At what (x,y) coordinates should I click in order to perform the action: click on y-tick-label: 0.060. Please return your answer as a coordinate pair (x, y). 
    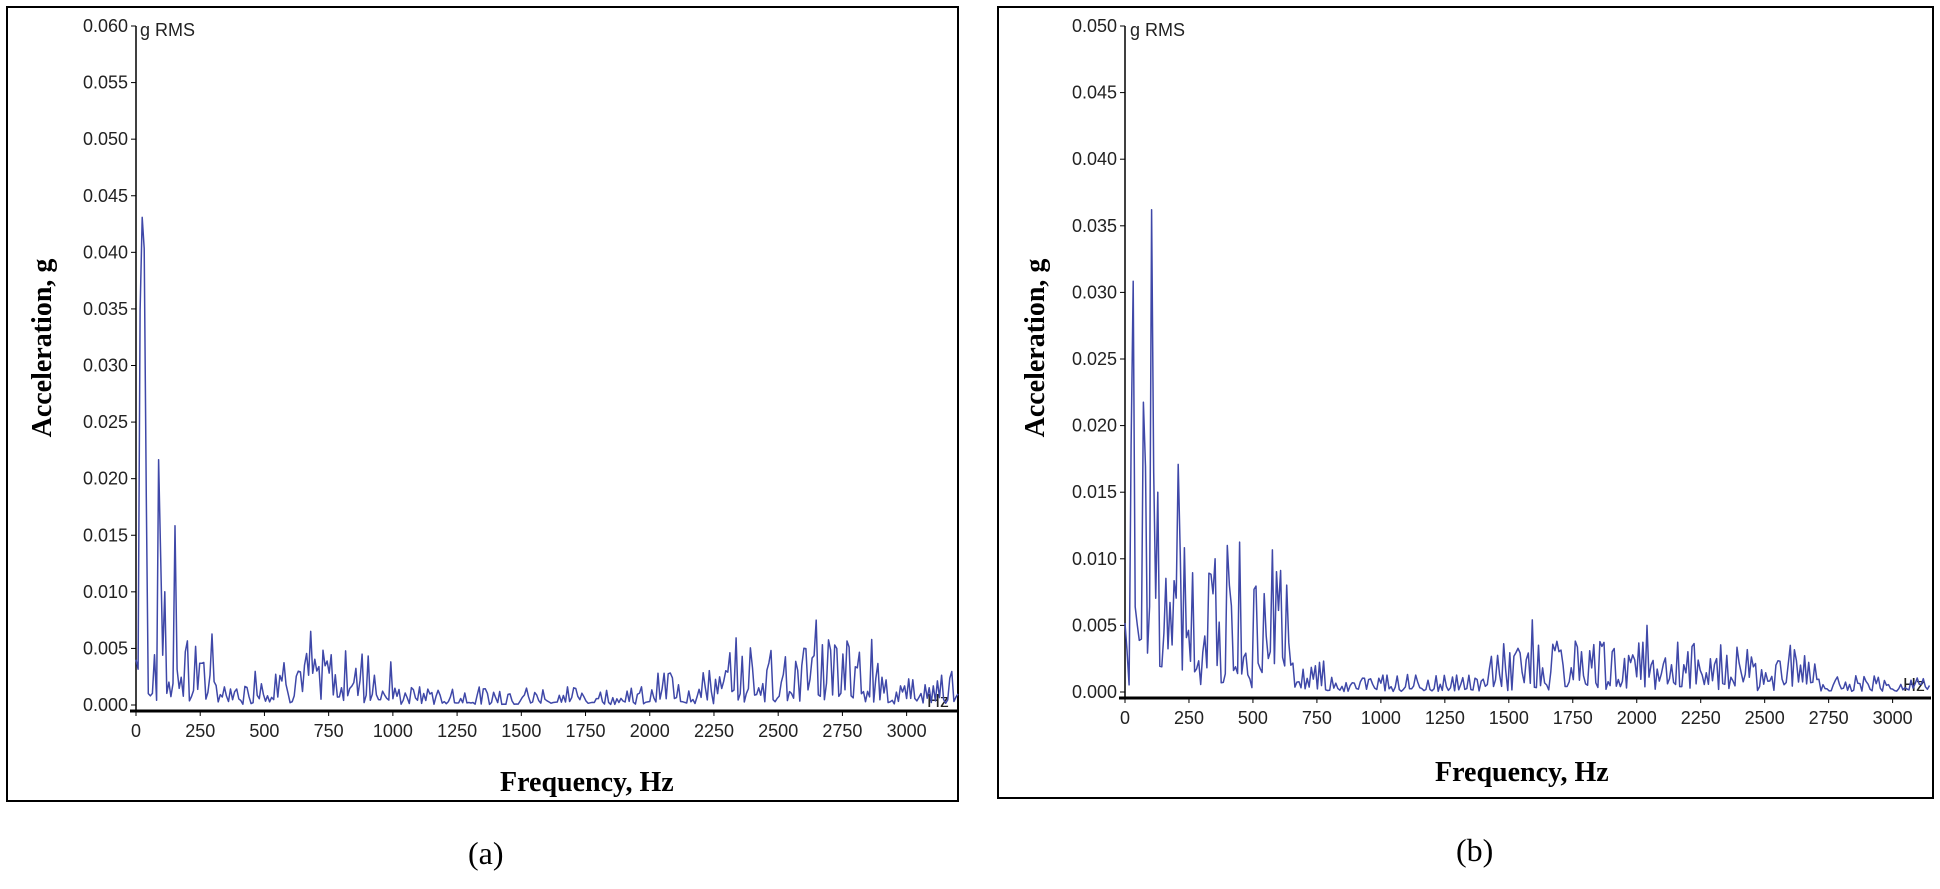
    Looking at the image, I should click on (105, 26).